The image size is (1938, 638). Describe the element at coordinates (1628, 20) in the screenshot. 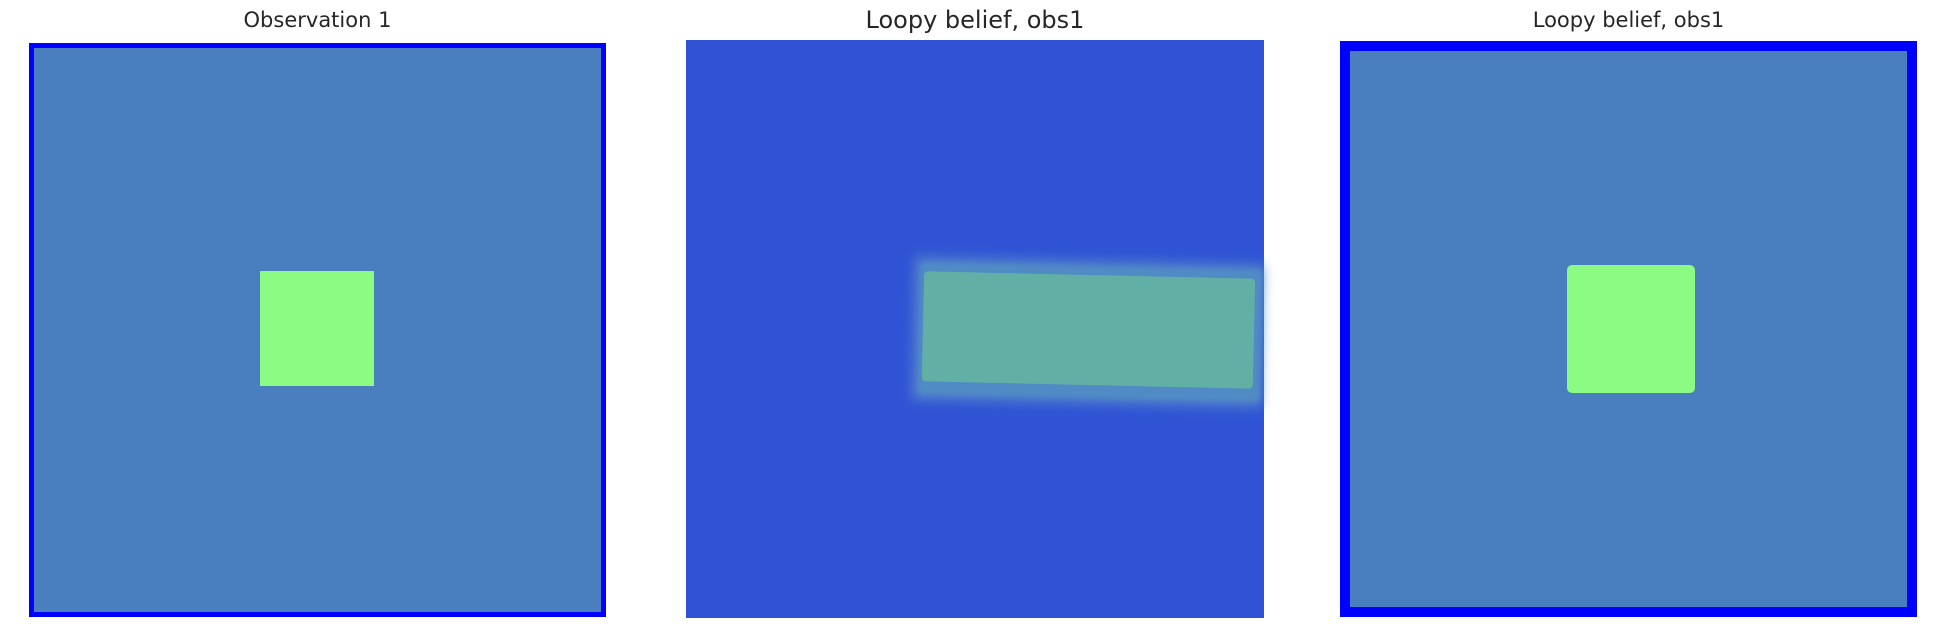

I see `panel-title-belief-2: Loopy belief, obs1` at that location.